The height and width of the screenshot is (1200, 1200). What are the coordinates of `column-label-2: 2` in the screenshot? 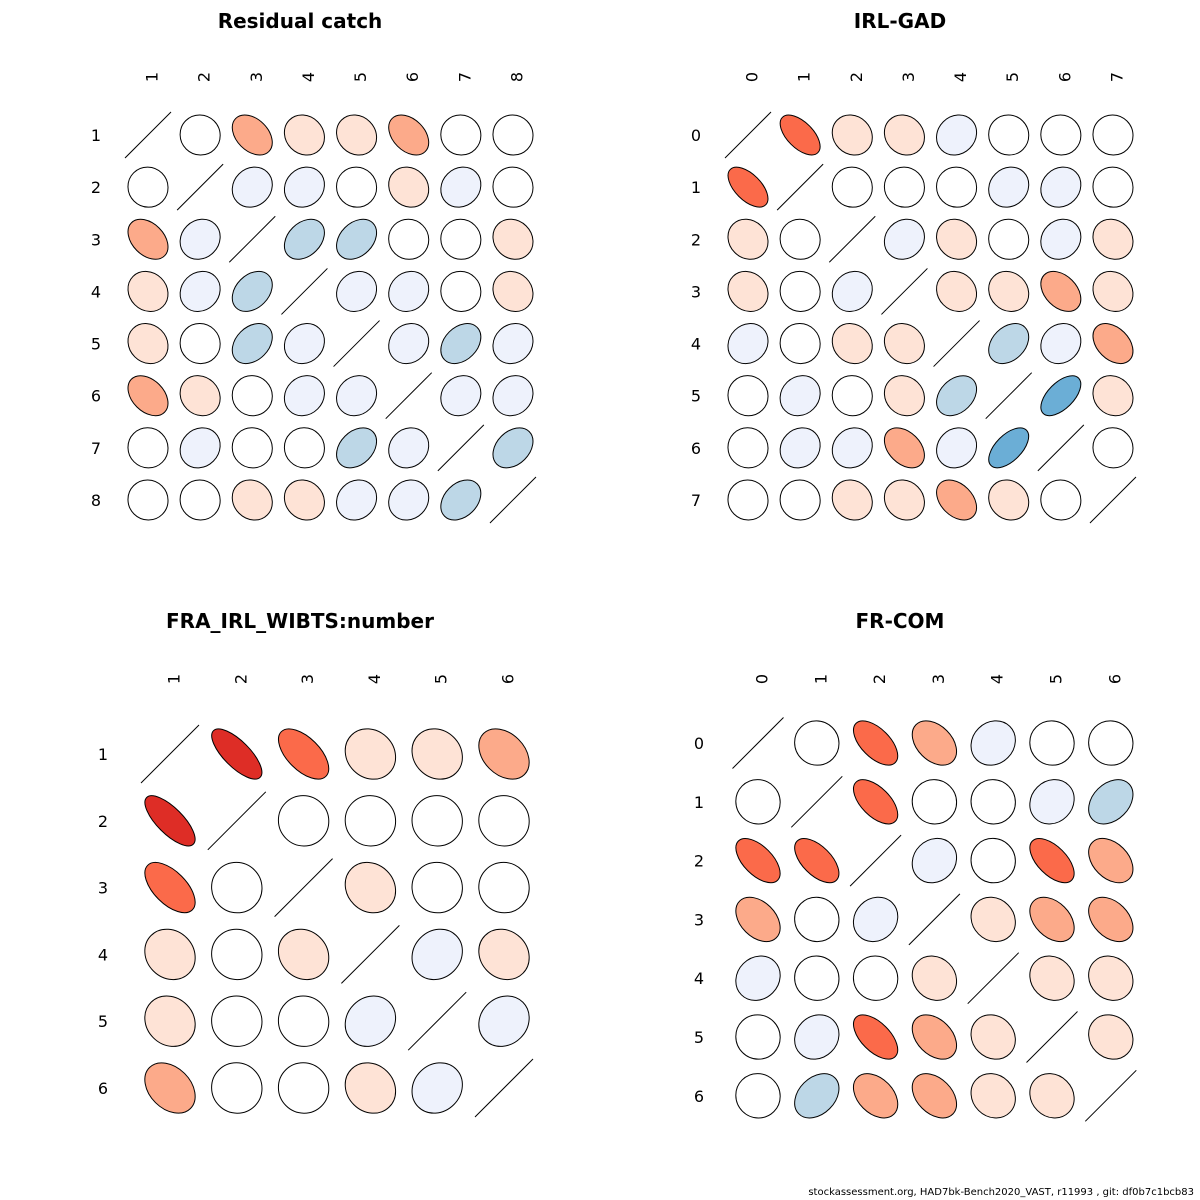 It's located at (856, 77).